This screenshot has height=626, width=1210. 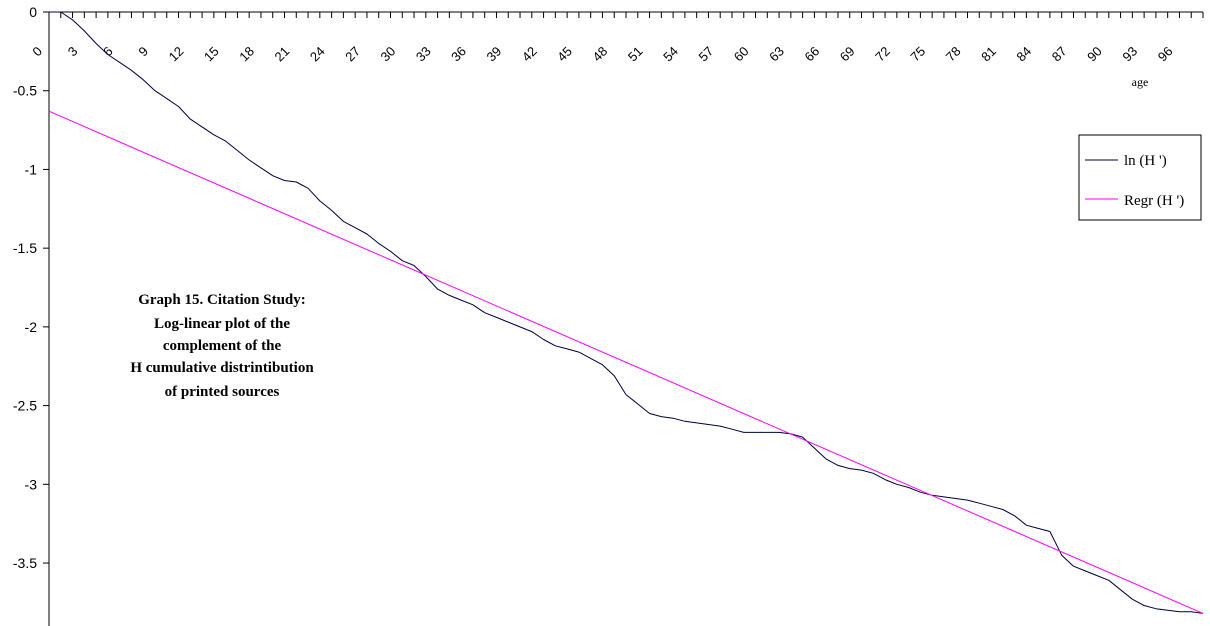 What do you see at coordinates (1059, 54) in the screenshot?
I see `x-tick-label: 87` at bounding box center [1059, 54].